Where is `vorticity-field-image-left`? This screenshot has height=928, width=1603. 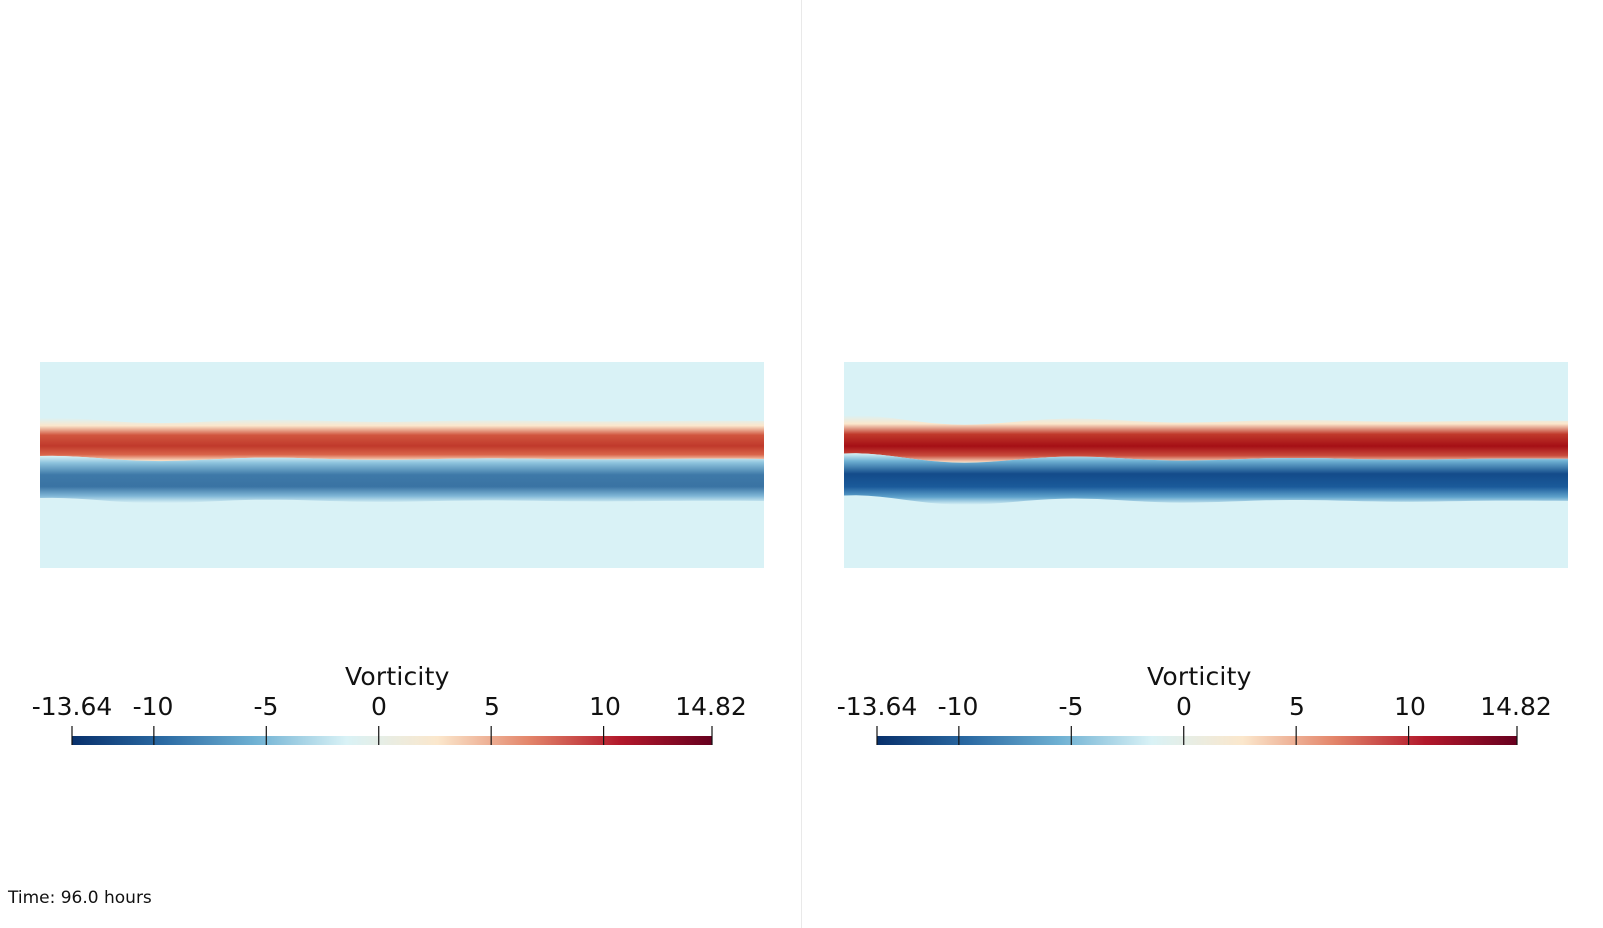
vorticity-field-image-left is located at coordinates (402, 465).